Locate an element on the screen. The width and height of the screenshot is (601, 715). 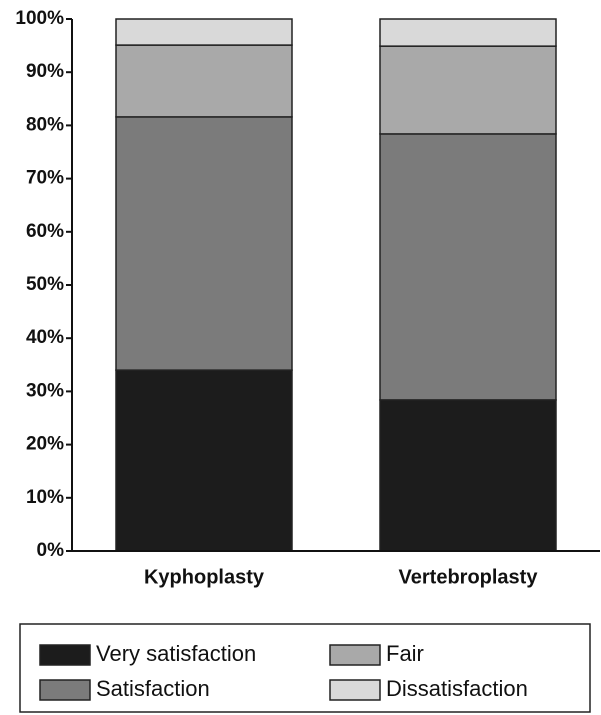
legend-label: Satisfaction is located at coordinates (153, 688).